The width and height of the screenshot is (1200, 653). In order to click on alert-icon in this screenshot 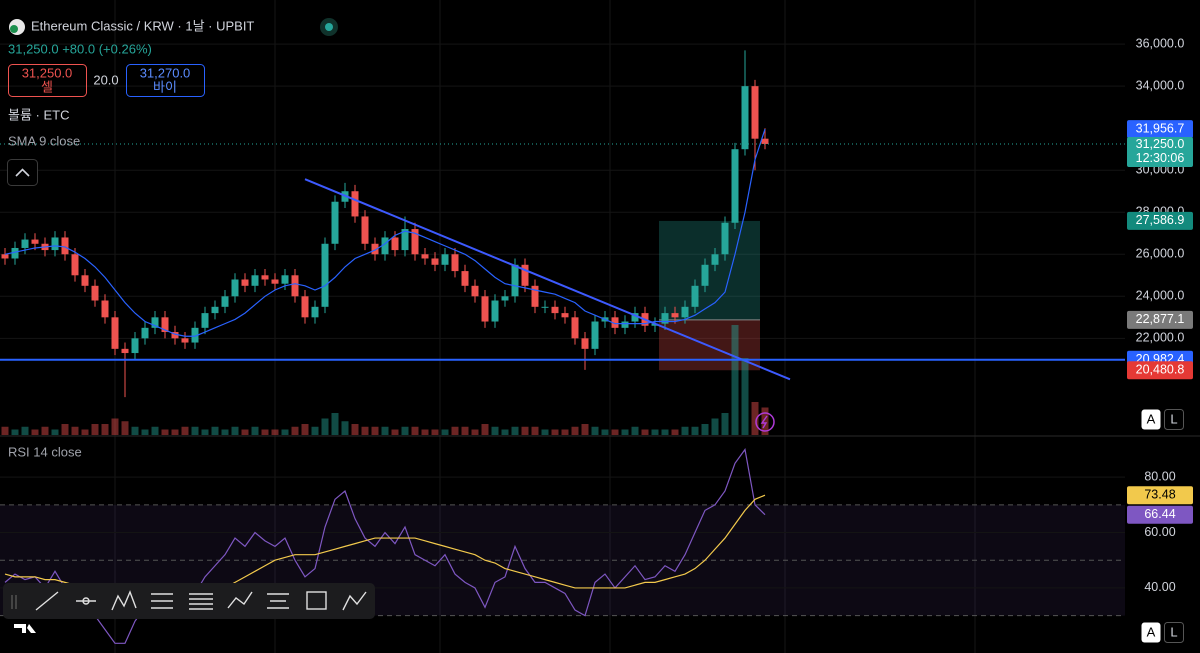, I will do `click(765, 422)`.